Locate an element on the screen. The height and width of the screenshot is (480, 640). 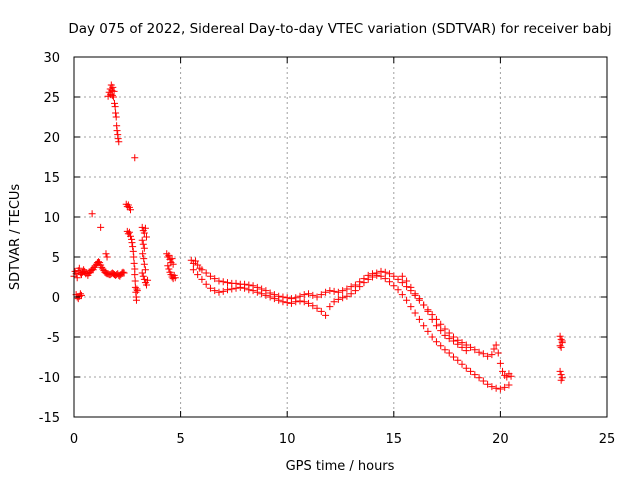
series-late-cluster is located at coordinates (561, 358).